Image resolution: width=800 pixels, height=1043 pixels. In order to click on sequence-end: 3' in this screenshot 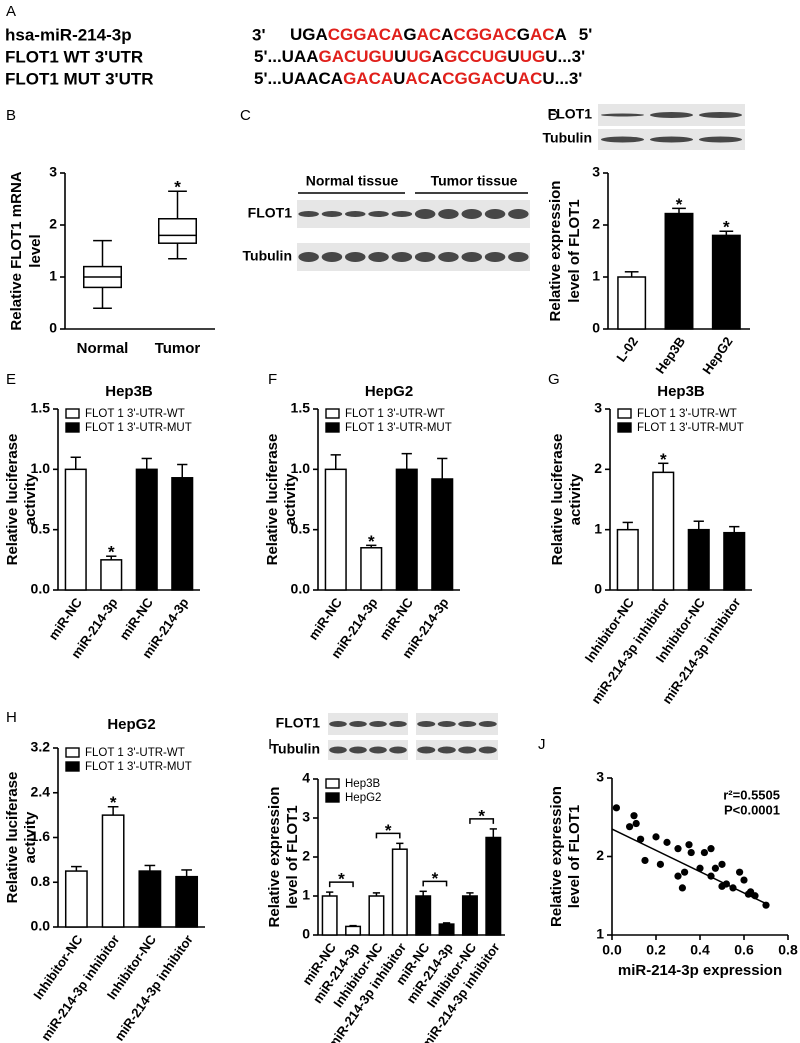, I will do `click(259, 34)`.